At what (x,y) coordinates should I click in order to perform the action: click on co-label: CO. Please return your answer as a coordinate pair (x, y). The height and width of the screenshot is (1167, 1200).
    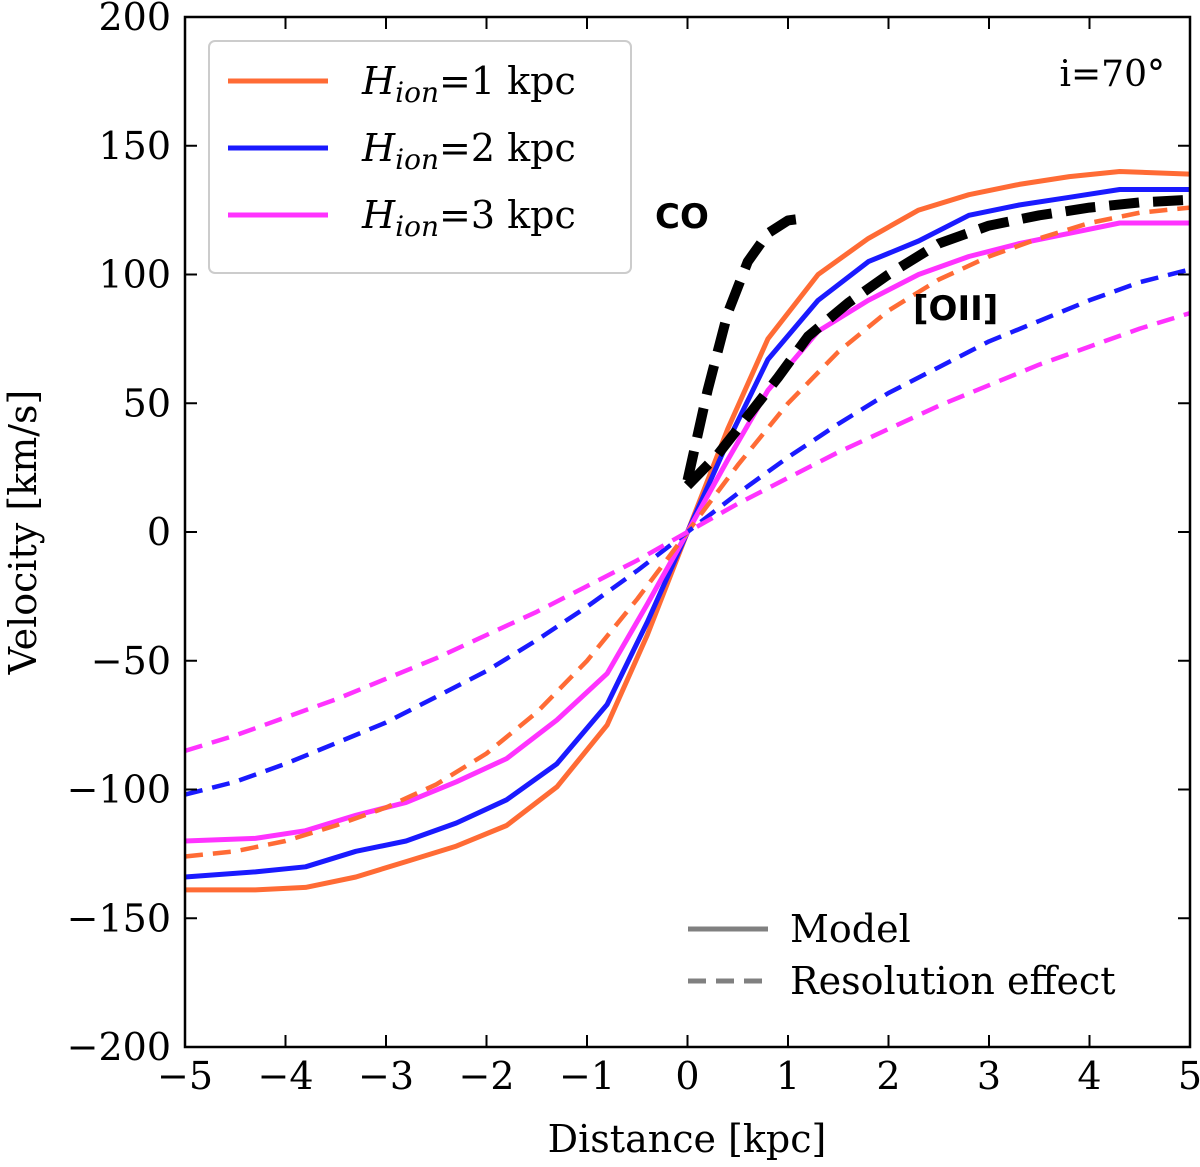
    Looking at the image, I should click on (682, 217).